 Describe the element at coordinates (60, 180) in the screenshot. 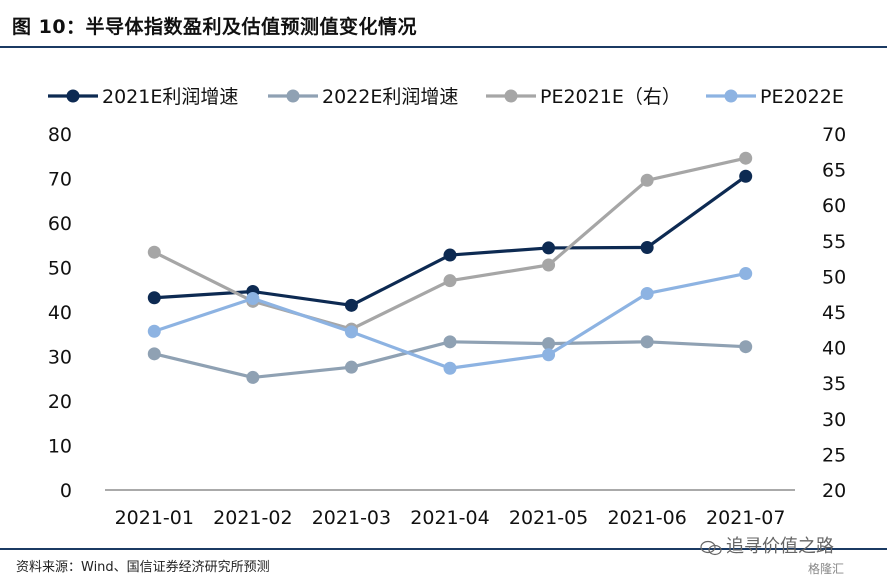

I see `y-left-tick-label: 70` at that location.